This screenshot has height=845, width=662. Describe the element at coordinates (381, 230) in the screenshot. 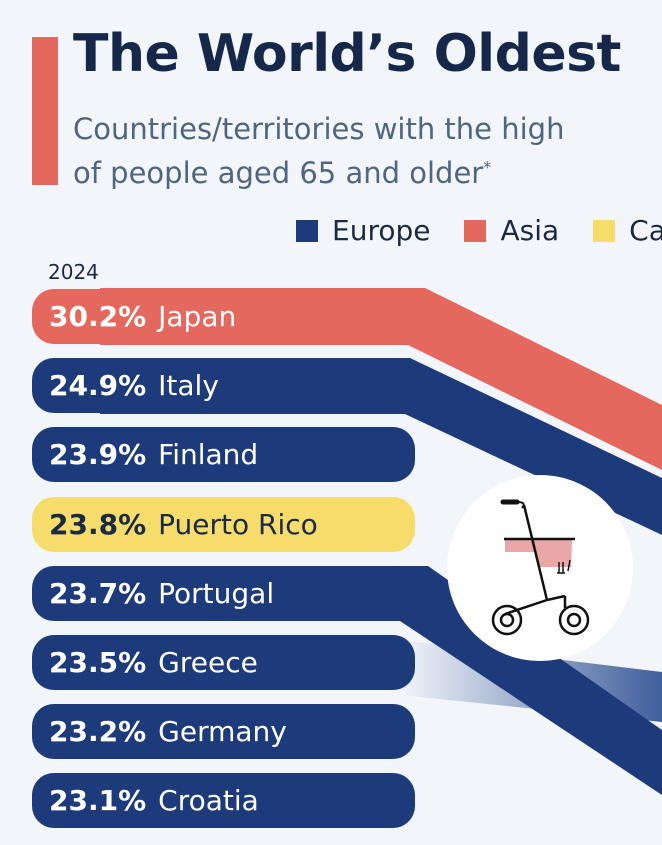

I see `legend-label: Europe` at that location.